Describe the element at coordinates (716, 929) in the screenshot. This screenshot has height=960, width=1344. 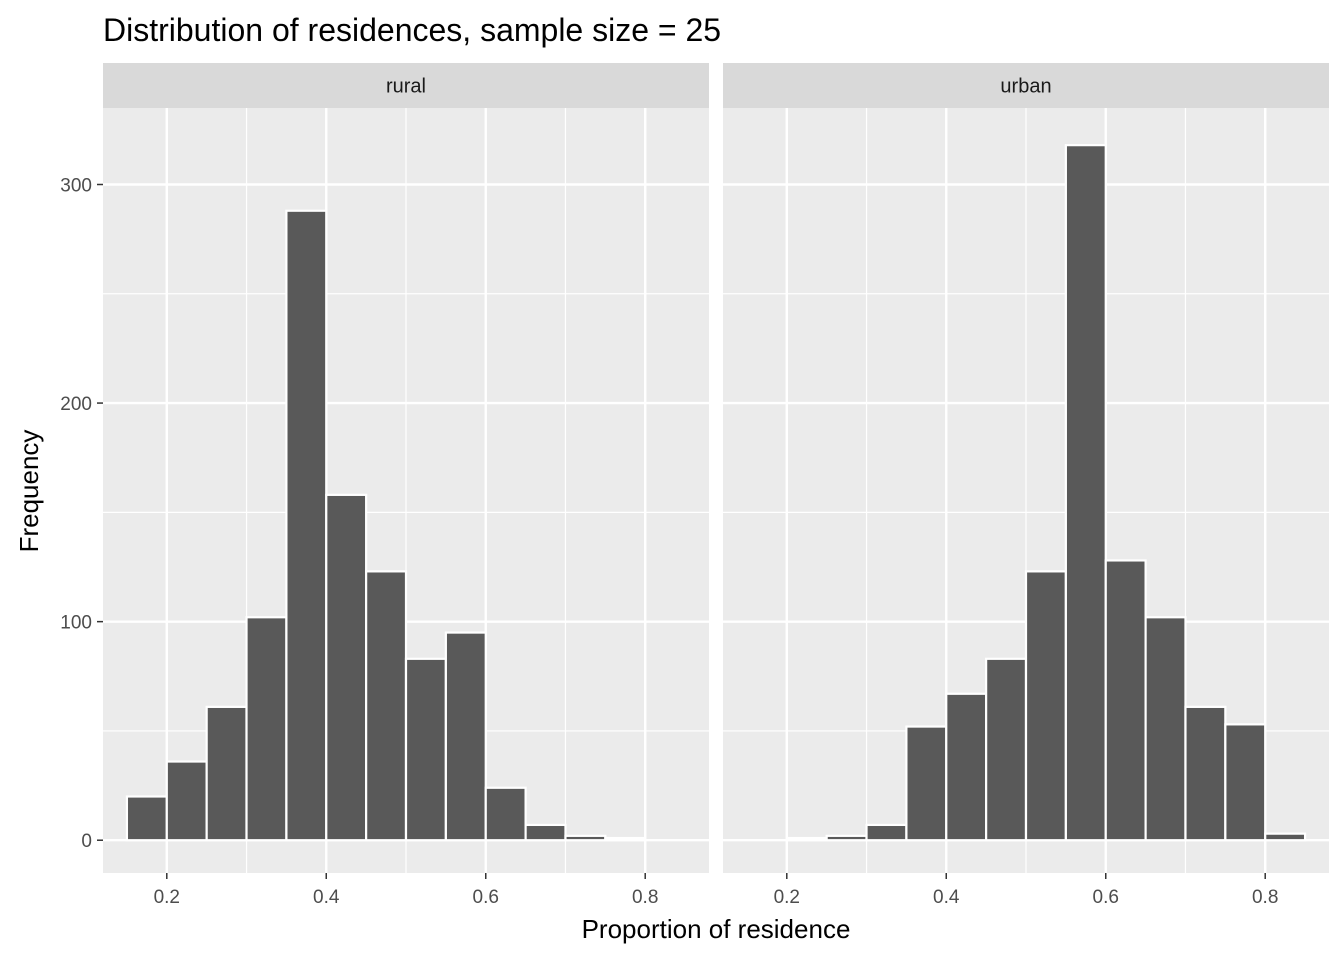
I see `x-axis-title: Proportion of residence` at that location.